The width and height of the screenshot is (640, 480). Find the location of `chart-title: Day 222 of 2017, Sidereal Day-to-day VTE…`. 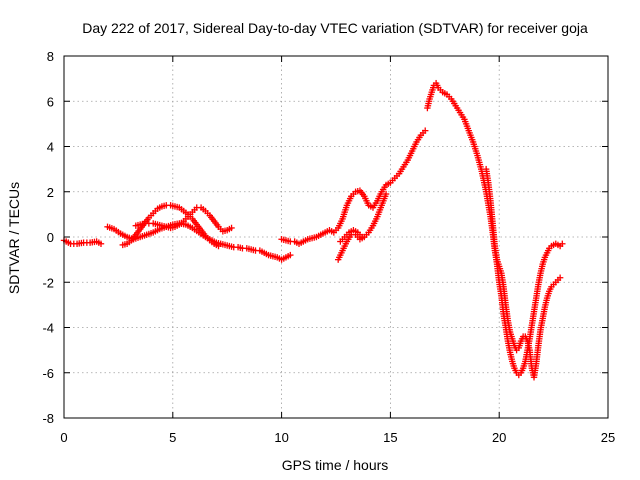

chart-title: Day 222 of 2017, Sidereal Day-to-day VTE… is located at coordinates (335, 28).